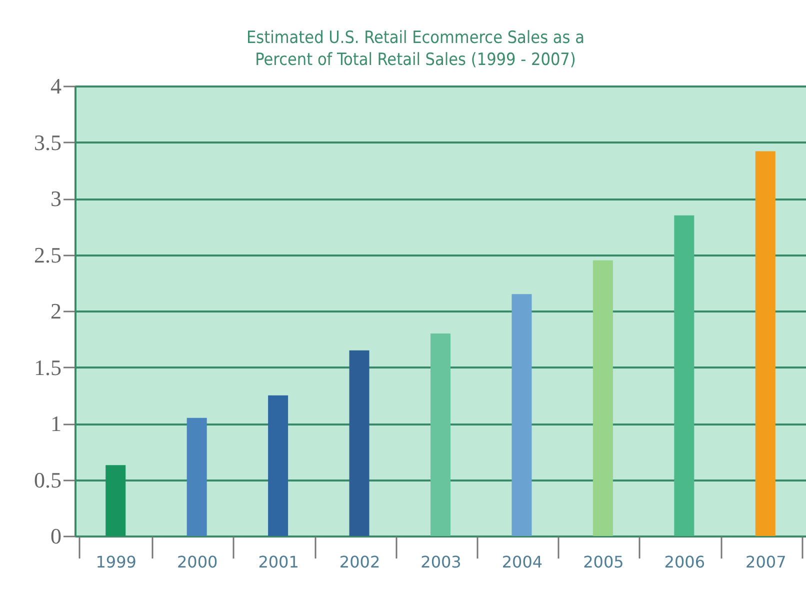 Image resolution: width=806 pixels, height=593 pixels. I want to click on y-tick-label: 4, so click(56, 86).